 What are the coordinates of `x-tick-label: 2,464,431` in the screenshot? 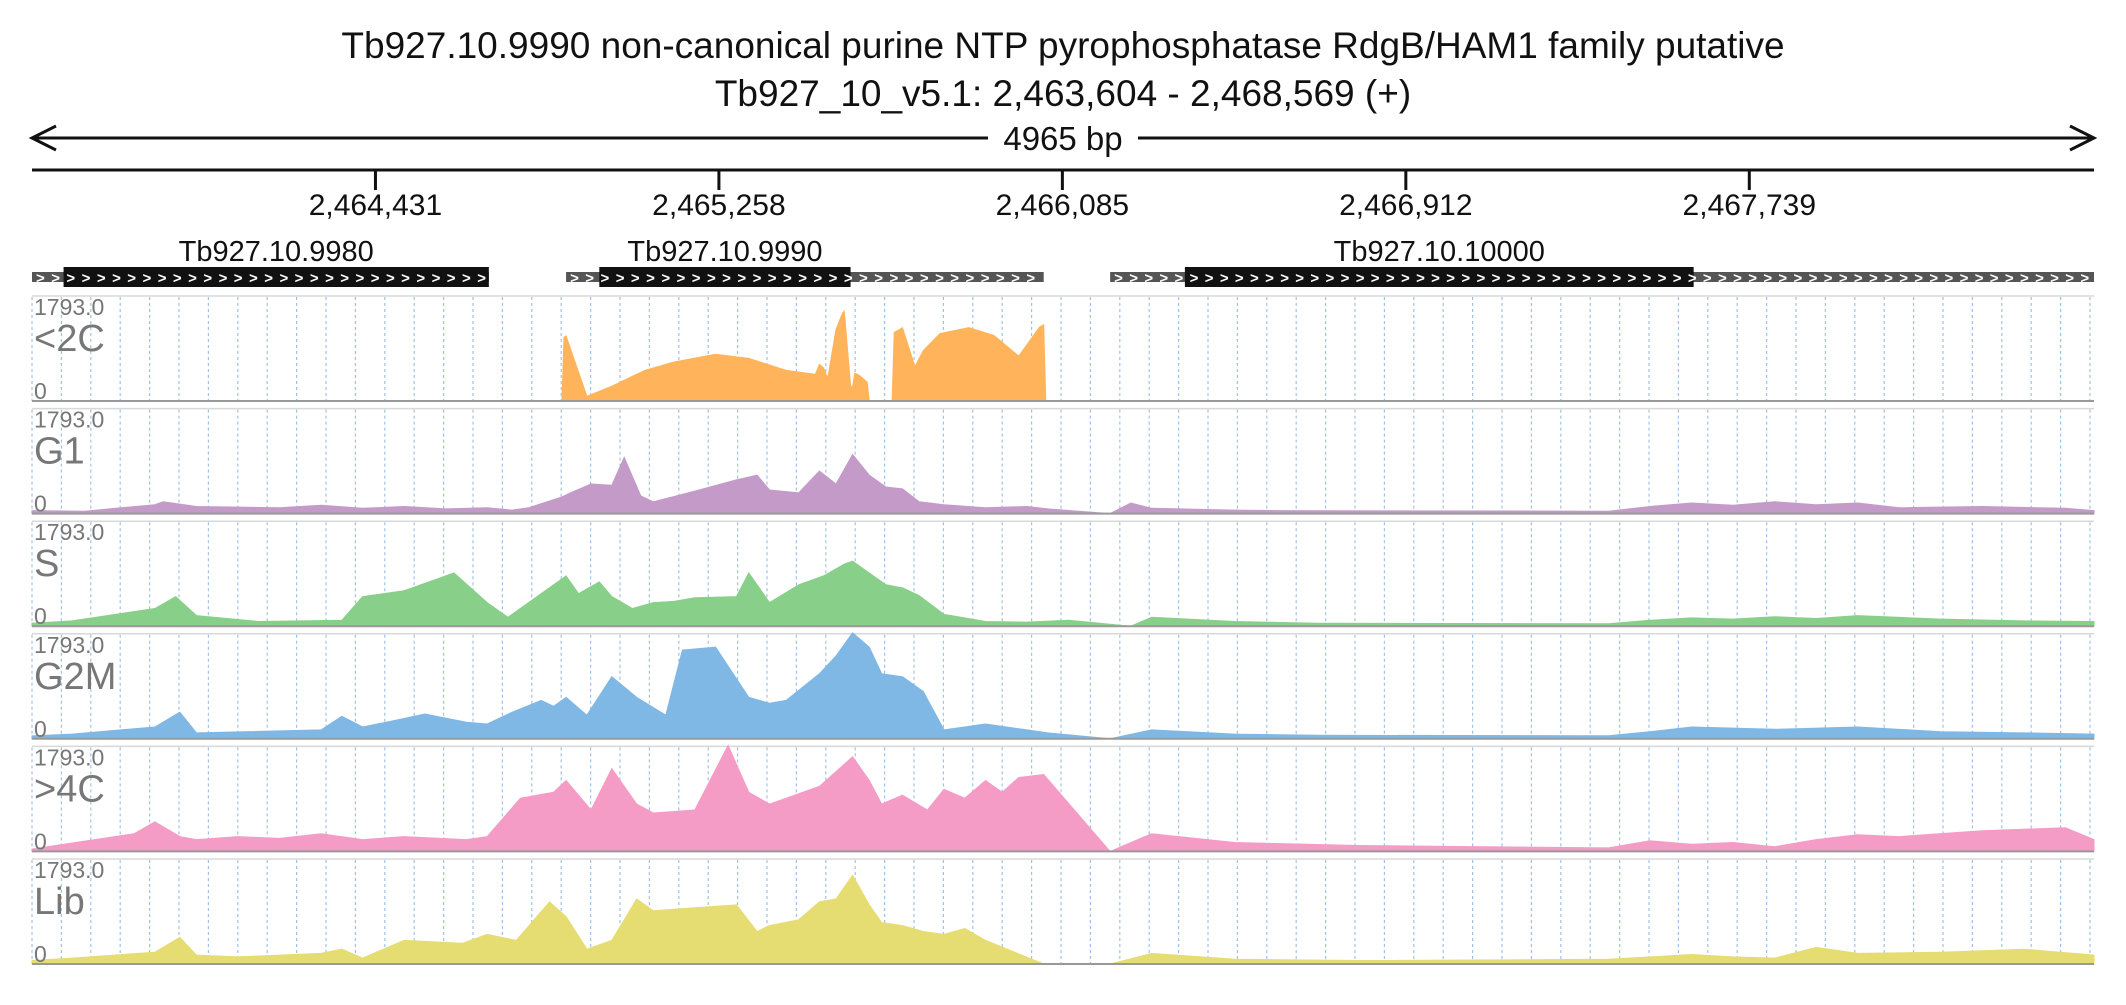 It's located at (375, 205).